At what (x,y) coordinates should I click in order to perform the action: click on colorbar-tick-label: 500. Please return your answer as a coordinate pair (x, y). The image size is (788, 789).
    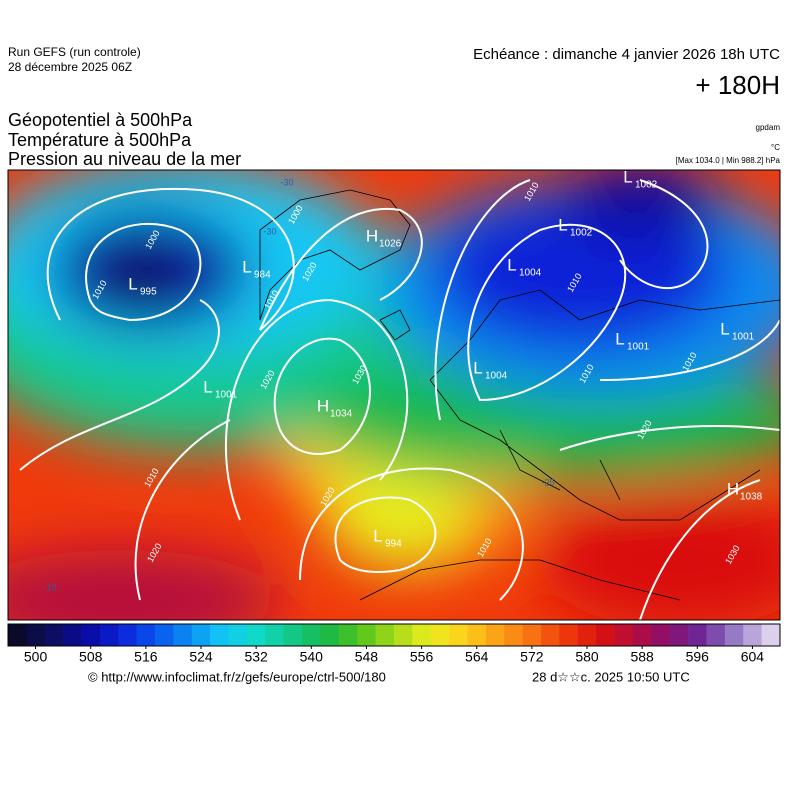
    Looking at the image, I should click on (36, 657).